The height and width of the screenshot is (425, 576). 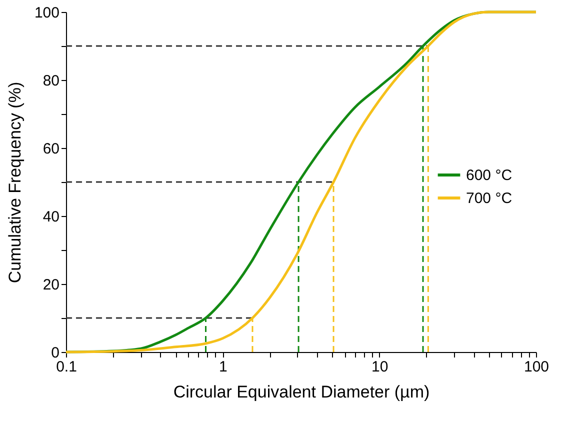 I want to click on y-tick-label: 80, so click(x=51, y=81).